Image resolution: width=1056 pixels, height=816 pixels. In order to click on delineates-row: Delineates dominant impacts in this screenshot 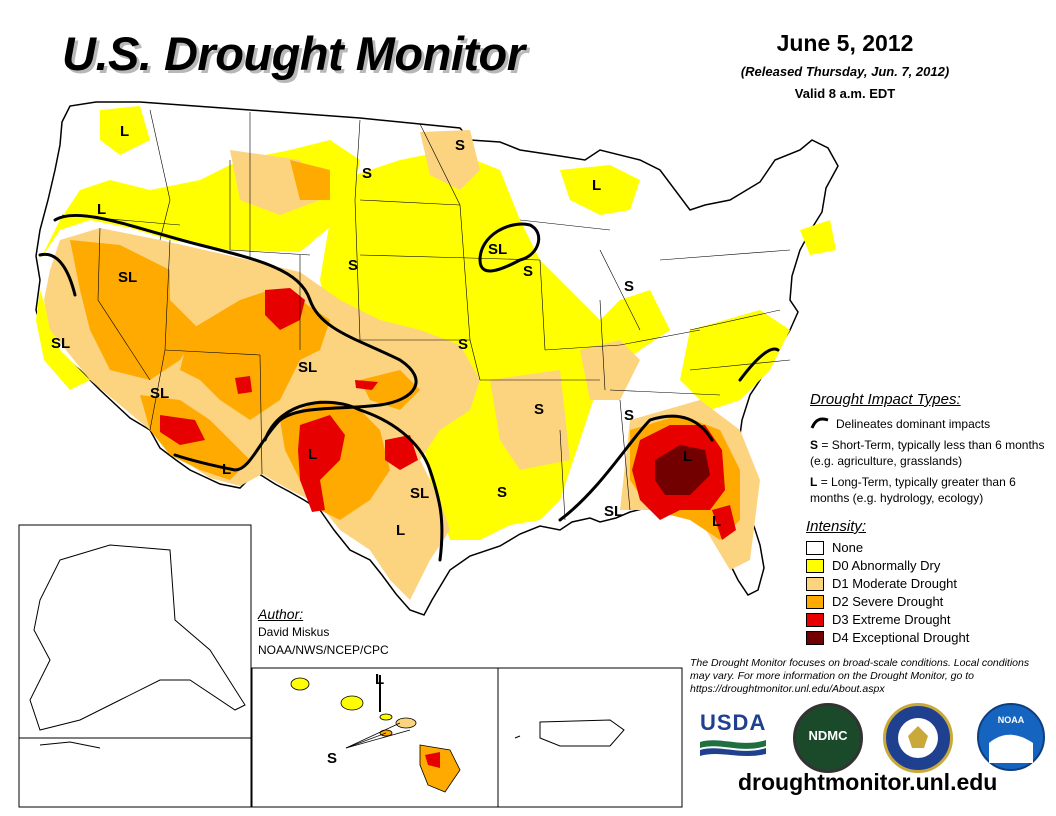, I will do `click(930, 424)`.